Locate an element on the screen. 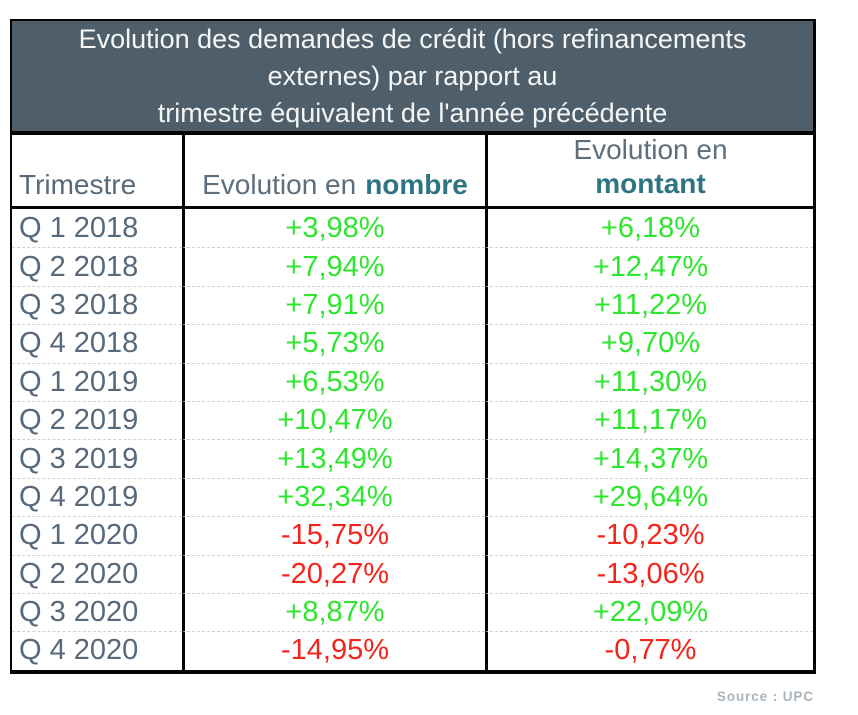 This screenshot has width=858, height=715. montant-value: +29,64% is located at coordinates (649, 497).